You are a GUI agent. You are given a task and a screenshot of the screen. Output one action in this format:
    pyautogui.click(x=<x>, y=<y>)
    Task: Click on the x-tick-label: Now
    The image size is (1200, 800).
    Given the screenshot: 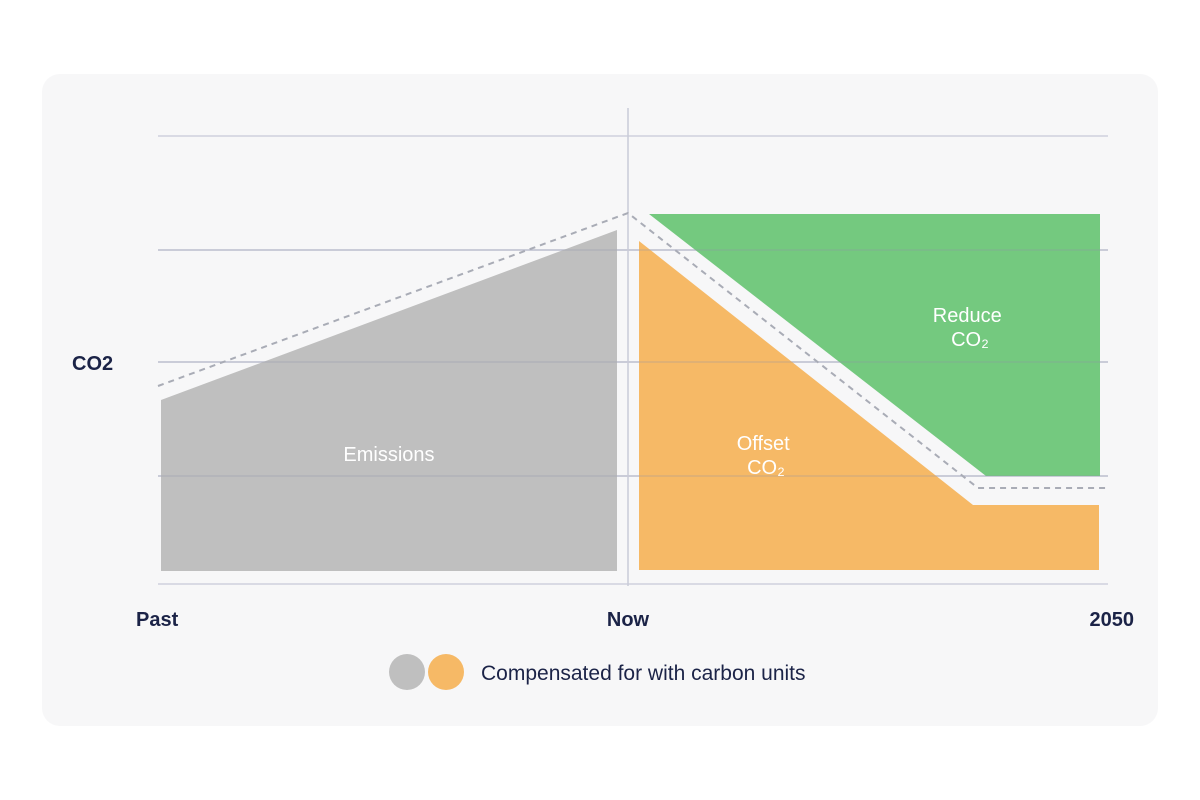 What is the action you would take?
    pyautogui.click(x=628, y=620)
    